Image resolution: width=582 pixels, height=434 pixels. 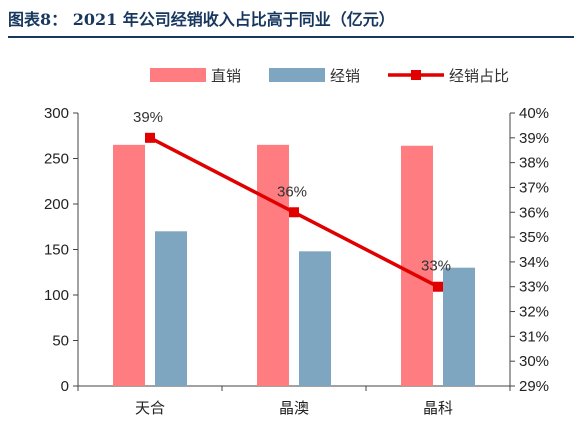 I want to click on right-axis-tick-label: 31%, so click(x=534, y=336).